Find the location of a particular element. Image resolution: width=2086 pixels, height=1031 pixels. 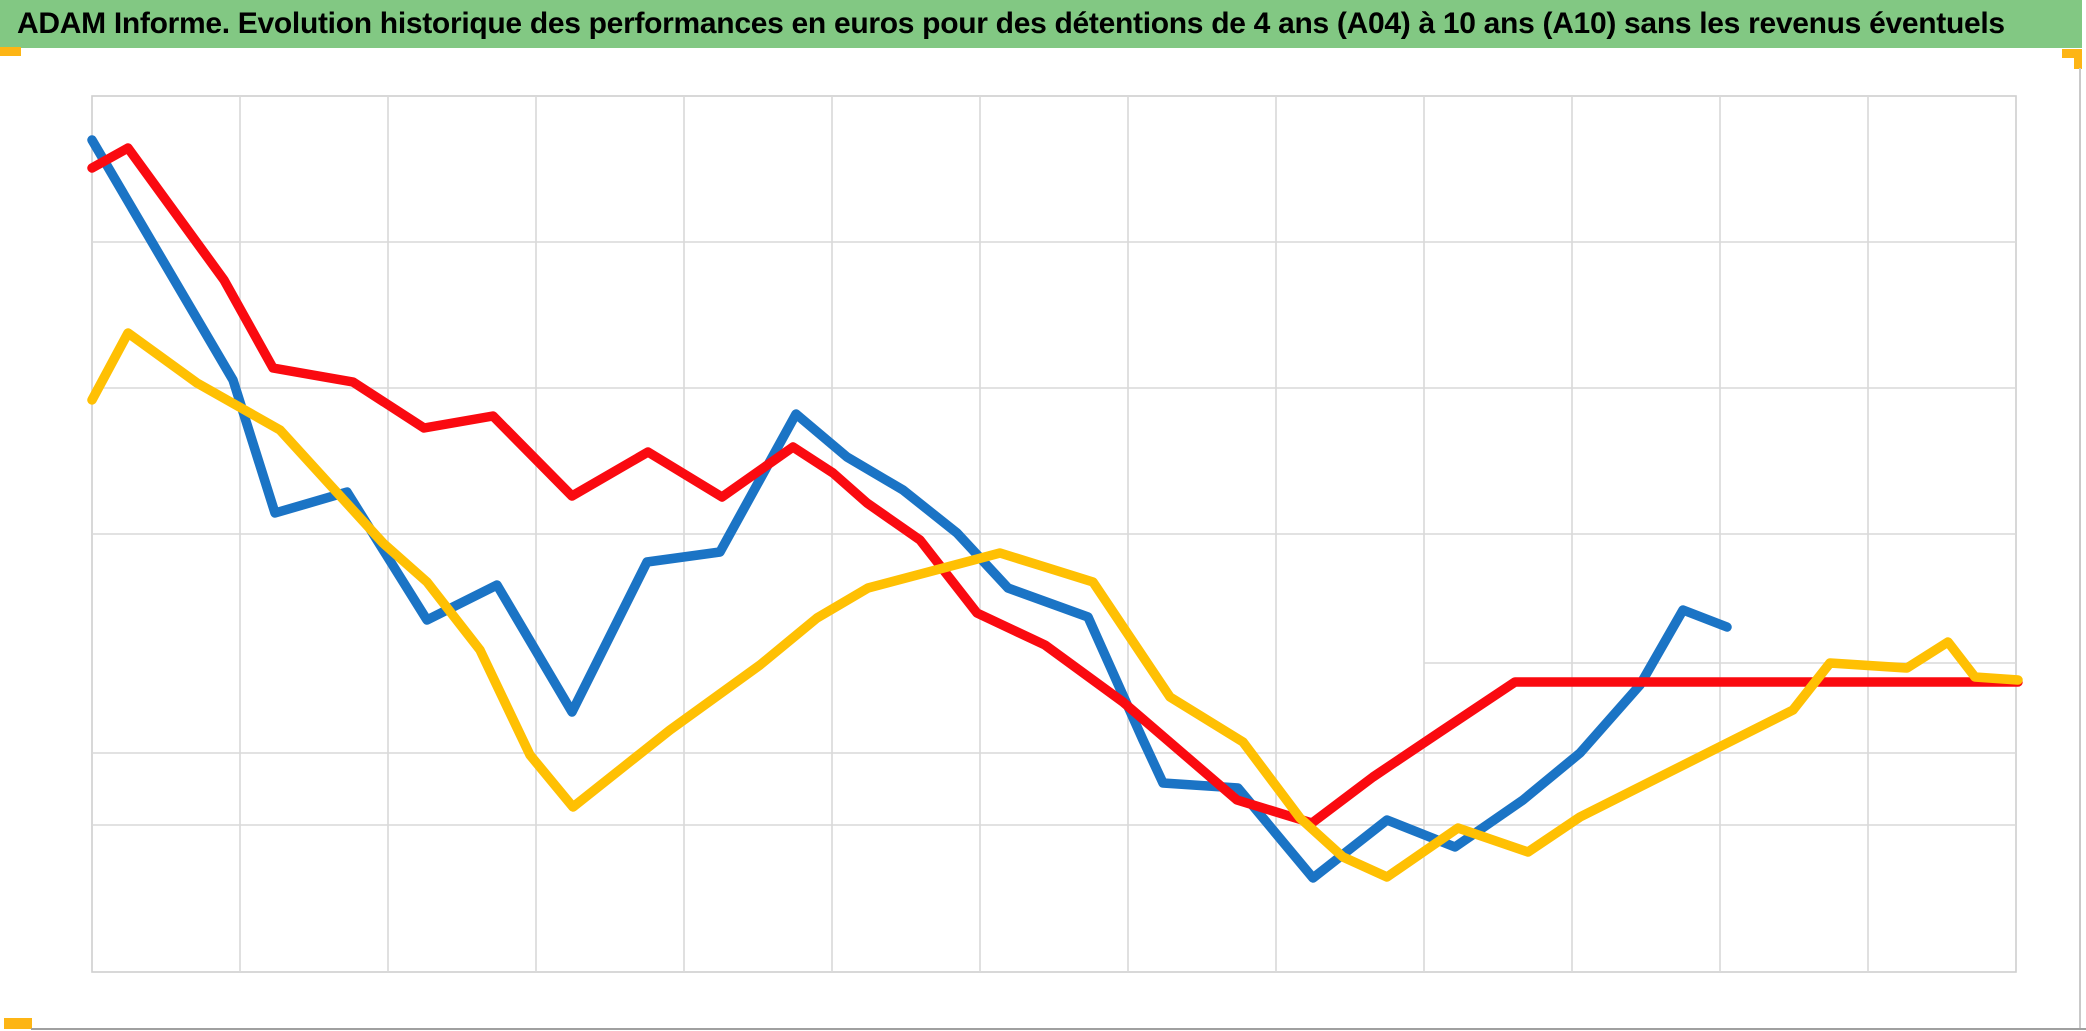

sheet-right-edge is located at coordinates (2080, 549).